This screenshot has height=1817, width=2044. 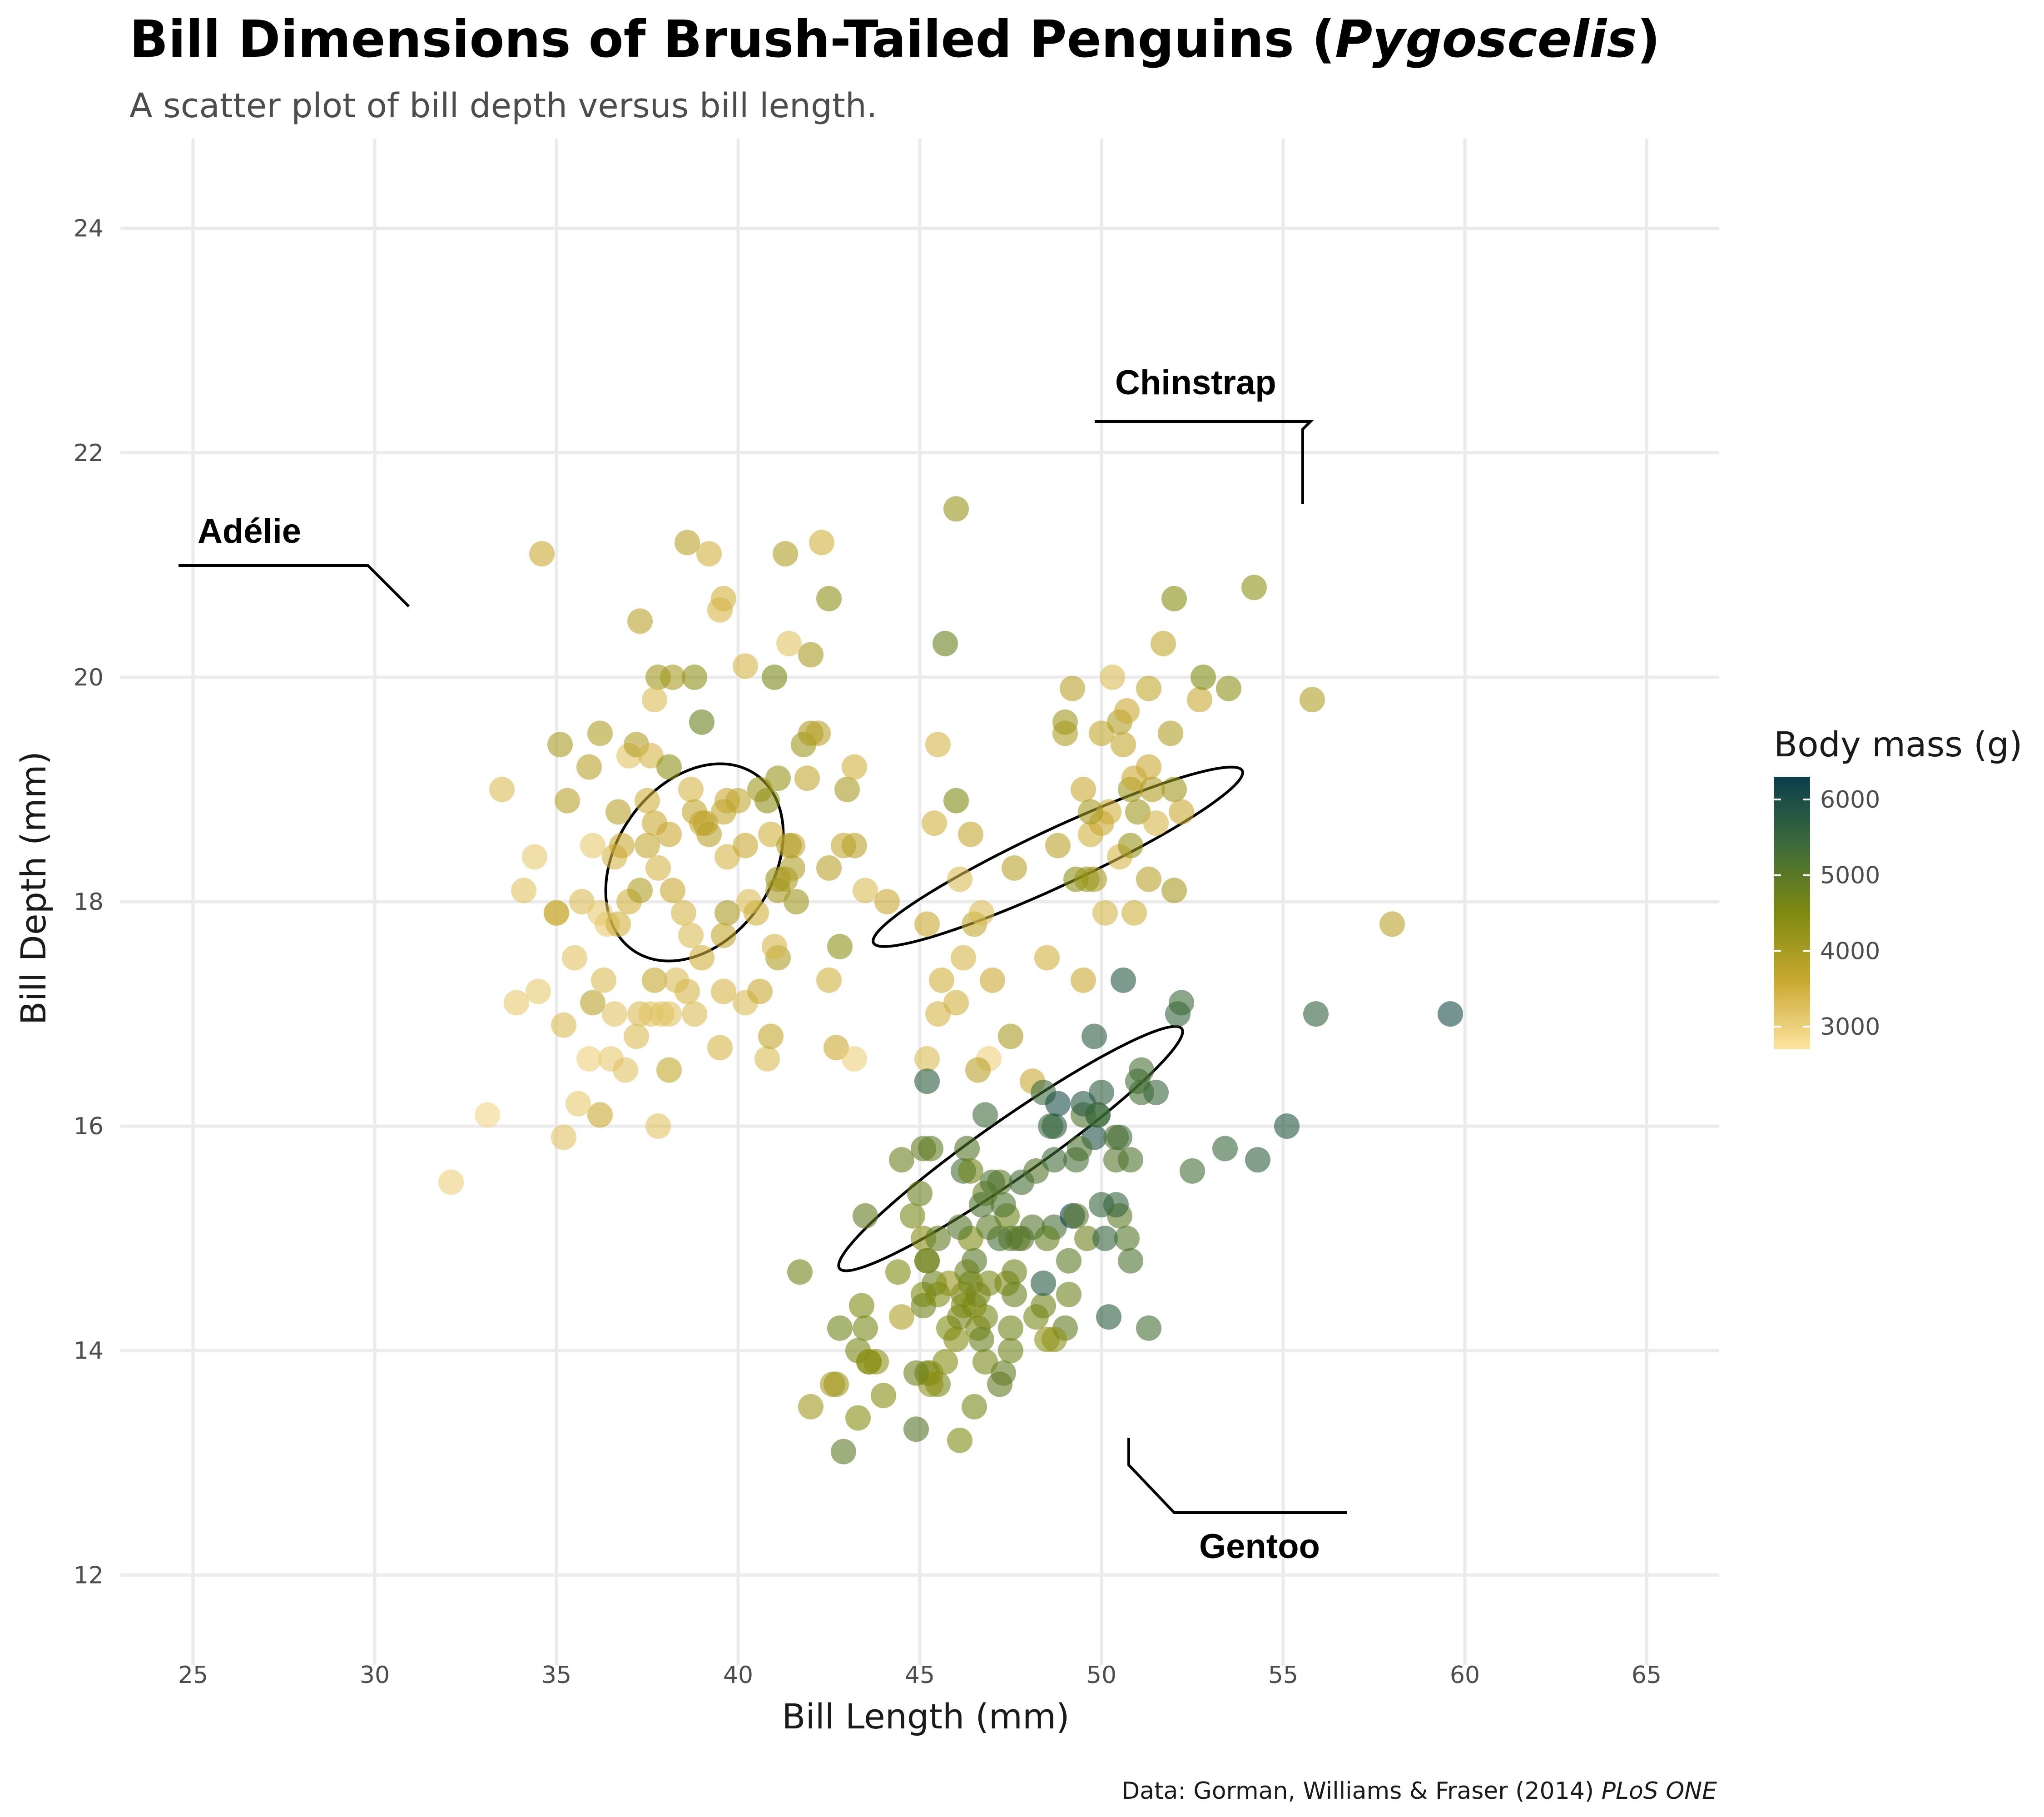 What do you see at coordinates (89, 1575) in the screenshot?
I see `y-tick-label: 12` at bounding box center [89, 1575].